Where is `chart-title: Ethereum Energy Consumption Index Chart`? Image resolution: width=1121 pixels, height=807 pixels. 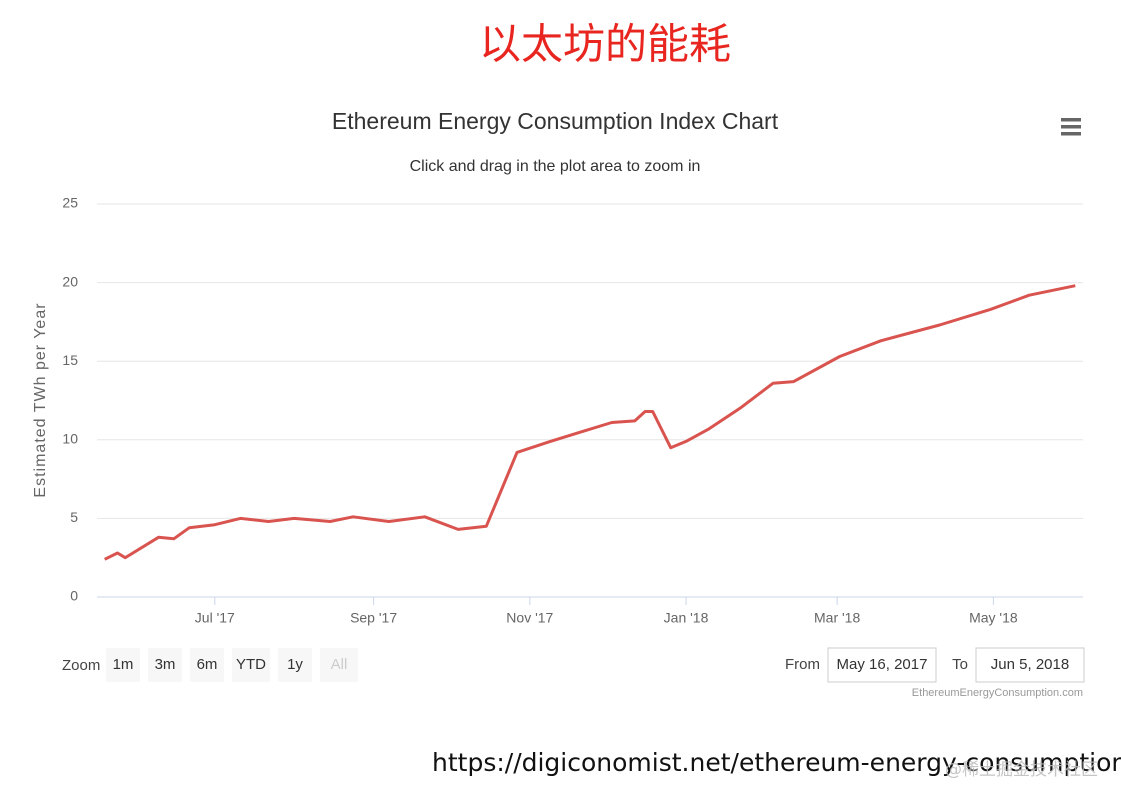 chart-title: Ethereum Energy Consumption Index Chart is located at coordinates (555, 121).